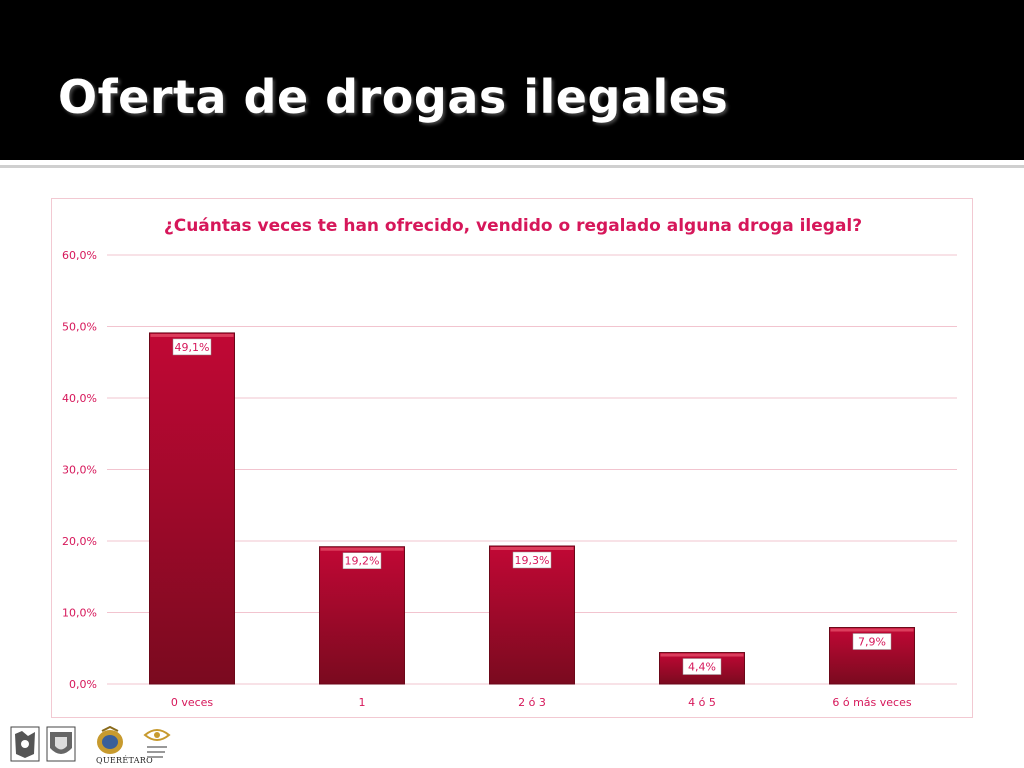  What do you see at coordinates (79, 255) in the screenshot?
I see `y-tick-label: 60,0%` at bounding box center [79, 255].